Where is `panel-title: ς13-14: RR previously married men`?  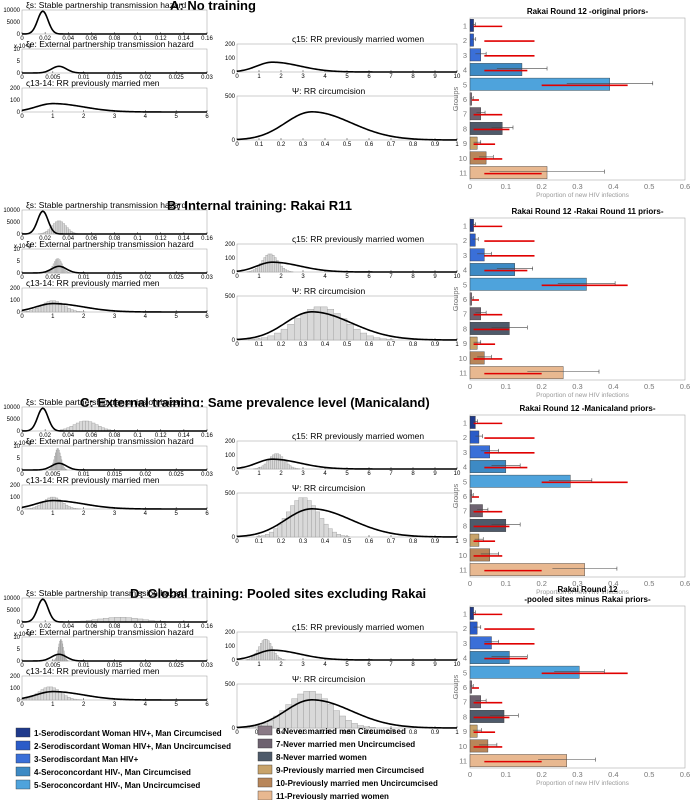 panel-title: ς13-14: RR previously married men is located at coordinates (93, 283).